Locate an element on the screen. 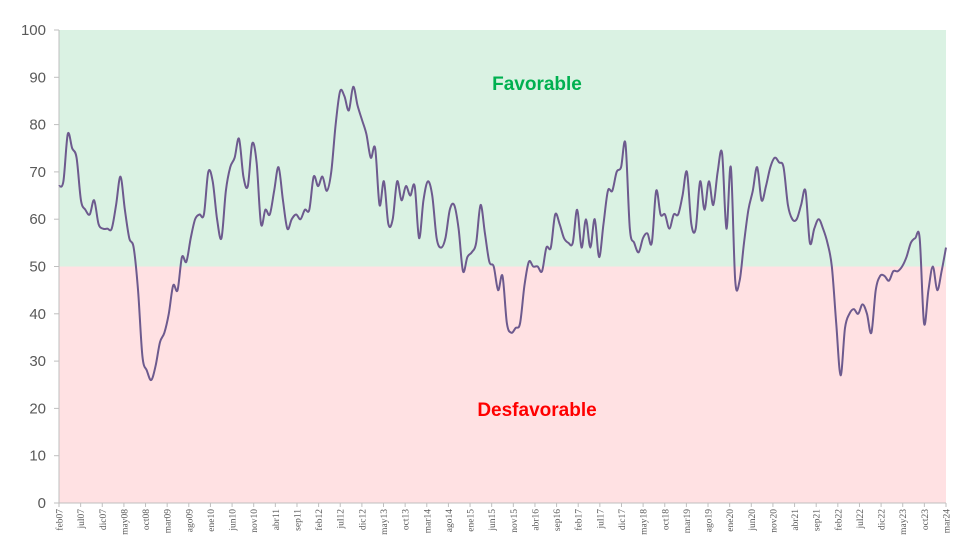 The height and width of the screenshot is (556, 969). x-tick-label: dic22 is located at coordinates (883, 519).